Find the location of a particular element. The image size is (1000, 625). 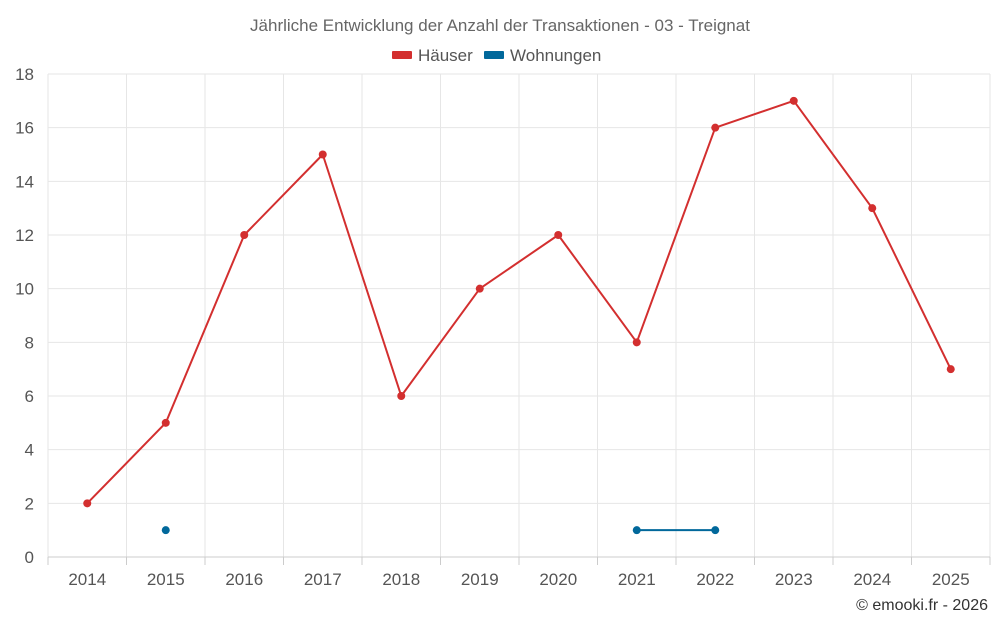

legend: Häuser Wohnungen is located at coordinates (496, 55).